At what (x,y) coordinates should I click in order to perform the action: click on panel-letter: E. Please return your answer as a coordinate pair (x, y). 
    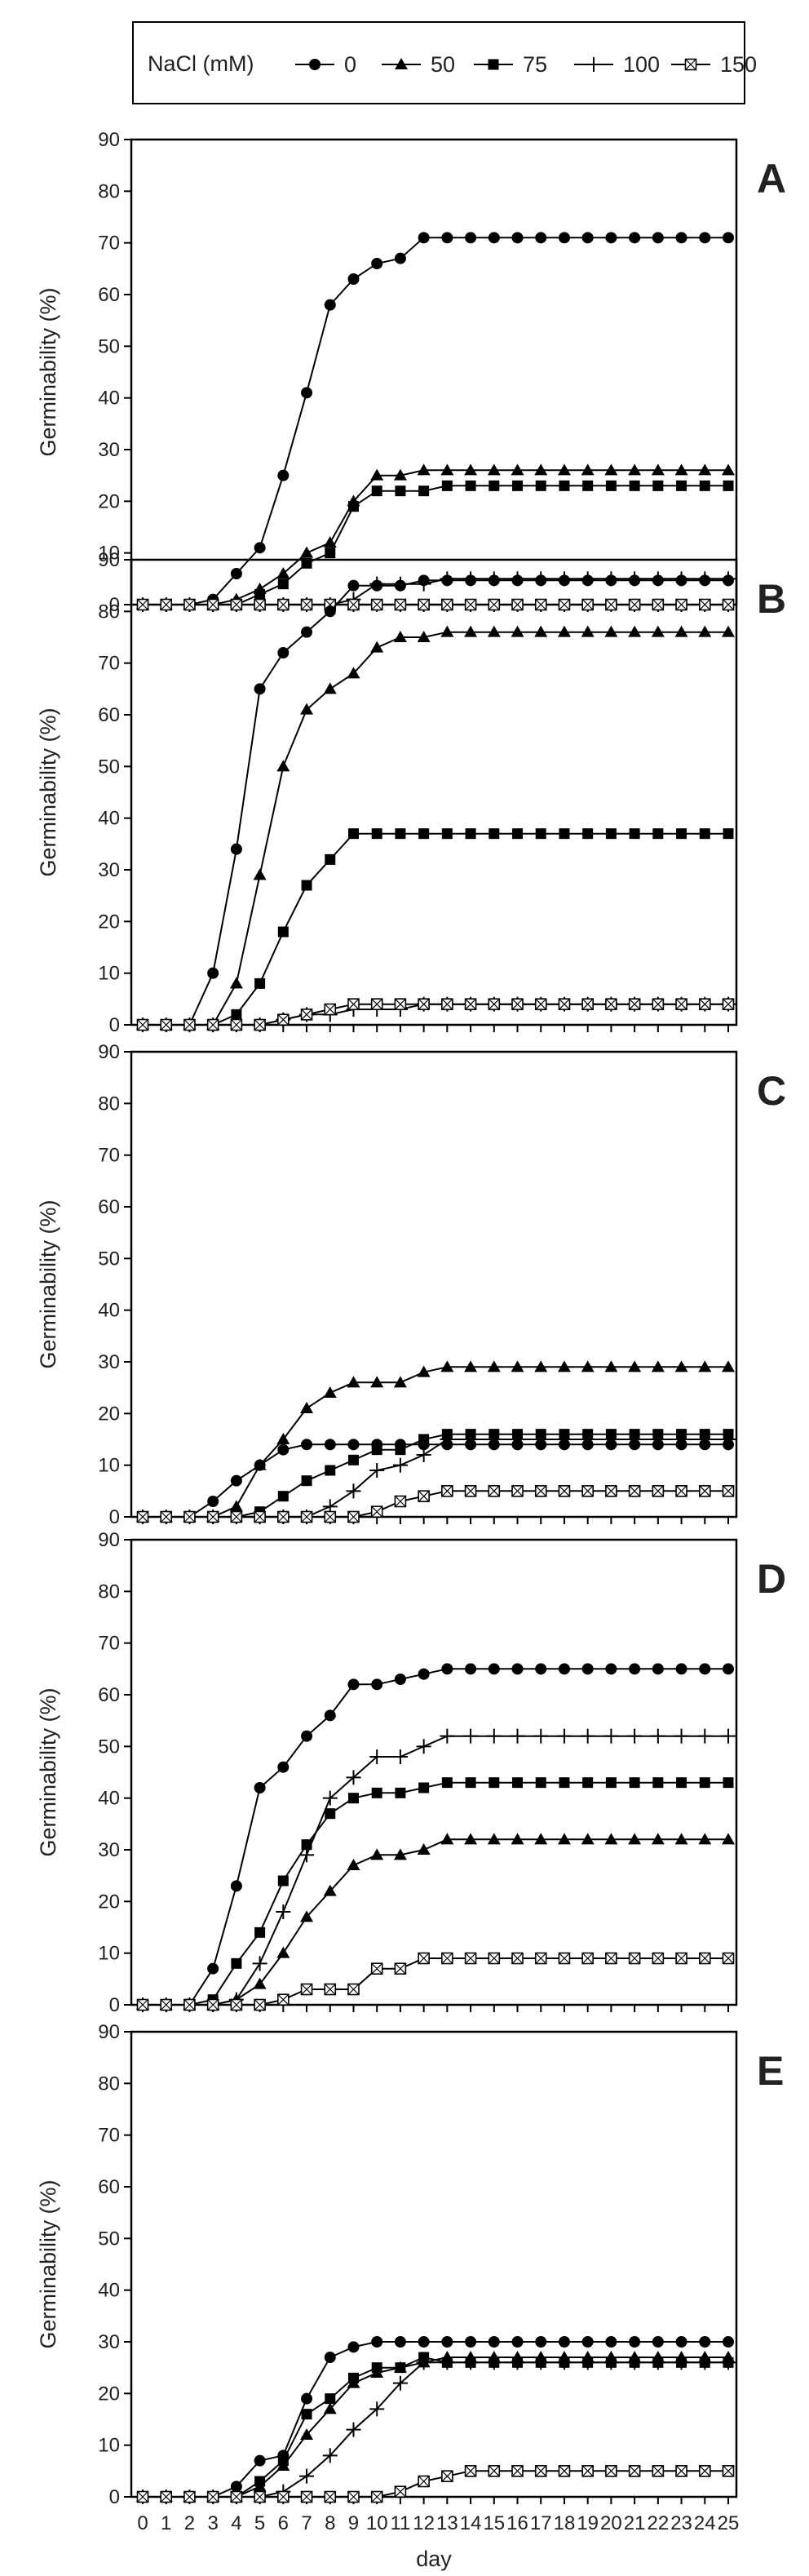
    Looking at the image, I should click on (770, 2071).